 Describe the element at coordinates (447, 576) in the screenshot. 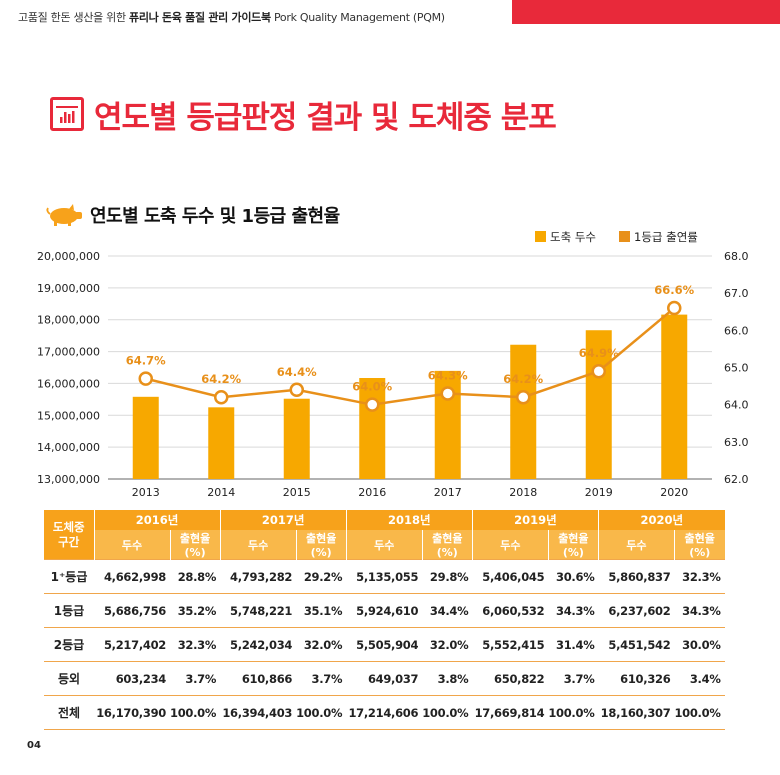

I see `rate-cell: 29.8%` at that location.